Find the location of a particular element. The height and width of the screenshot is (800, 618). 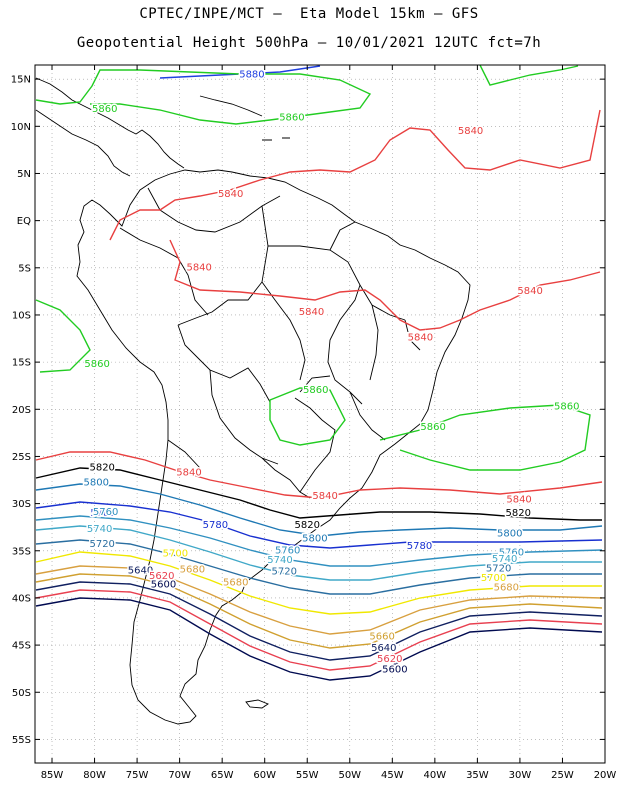

contour-5860-north is located at coordinates (203, 97).